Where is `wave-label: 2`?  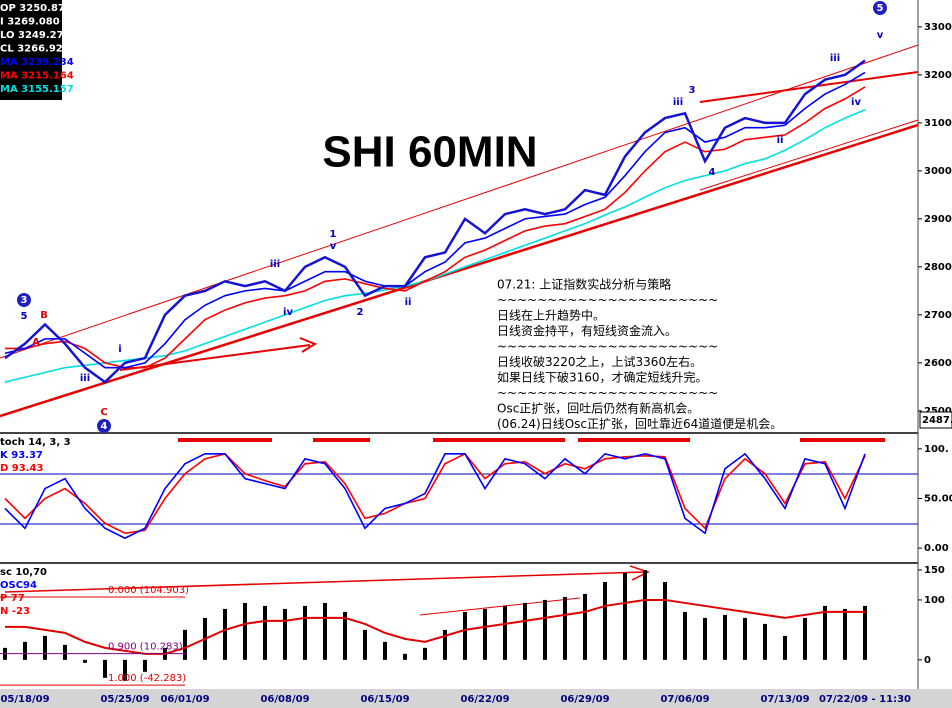
wave-label: 2 is located at coordinates (360, 312).